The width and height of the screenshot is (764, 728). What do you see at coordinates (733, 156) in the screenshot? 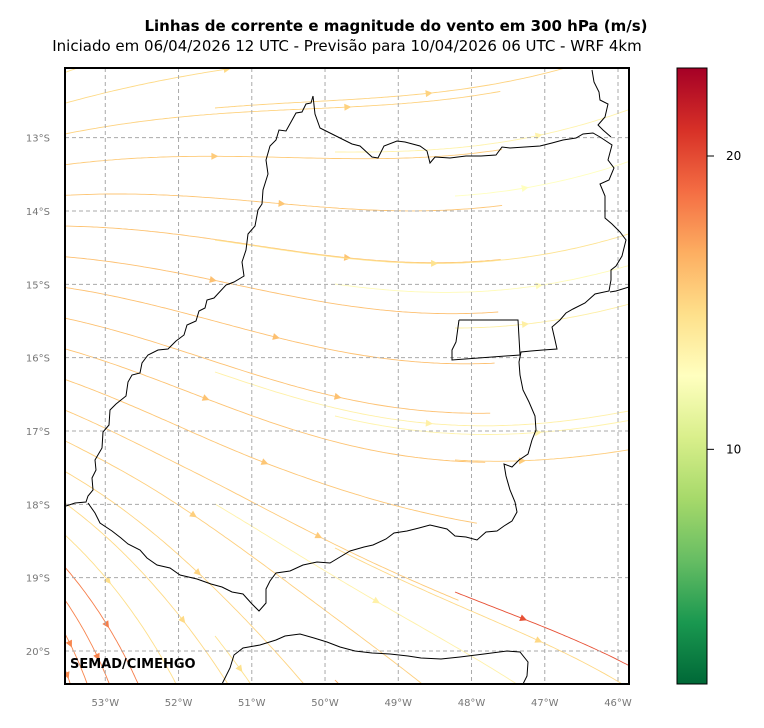
I see `colorbar-tick-label: 20` at bounding box center [733, 156].